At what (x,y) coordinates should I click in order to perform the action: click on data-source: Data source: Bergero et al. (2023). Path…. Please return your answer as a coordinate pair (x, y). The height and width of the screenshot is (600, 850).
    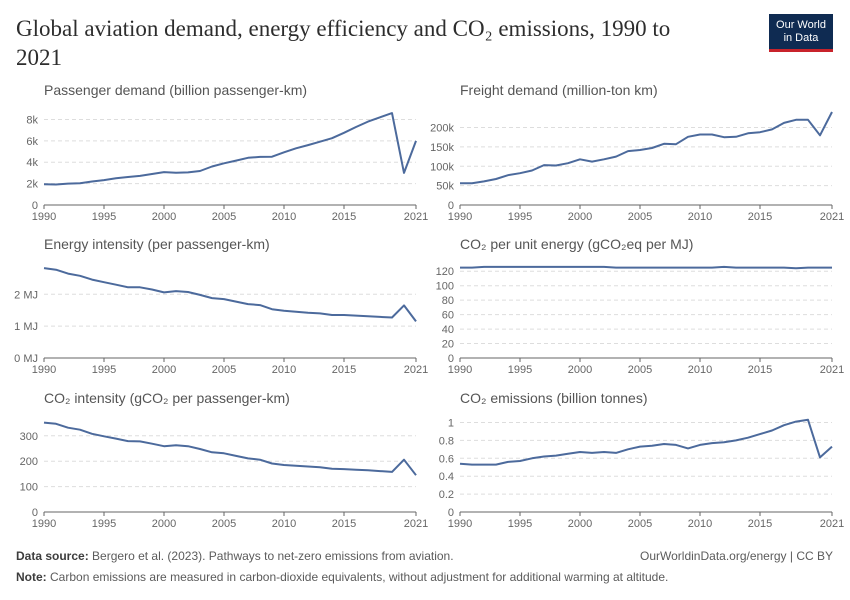
    Looking at the image, I should click on (235, 556).